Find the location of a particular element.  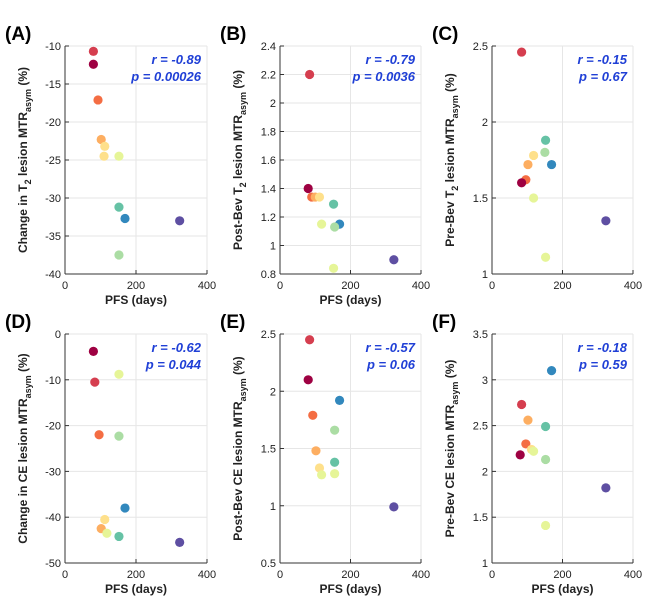

y-tick-label: -25 is located at coordinates (53, 161).